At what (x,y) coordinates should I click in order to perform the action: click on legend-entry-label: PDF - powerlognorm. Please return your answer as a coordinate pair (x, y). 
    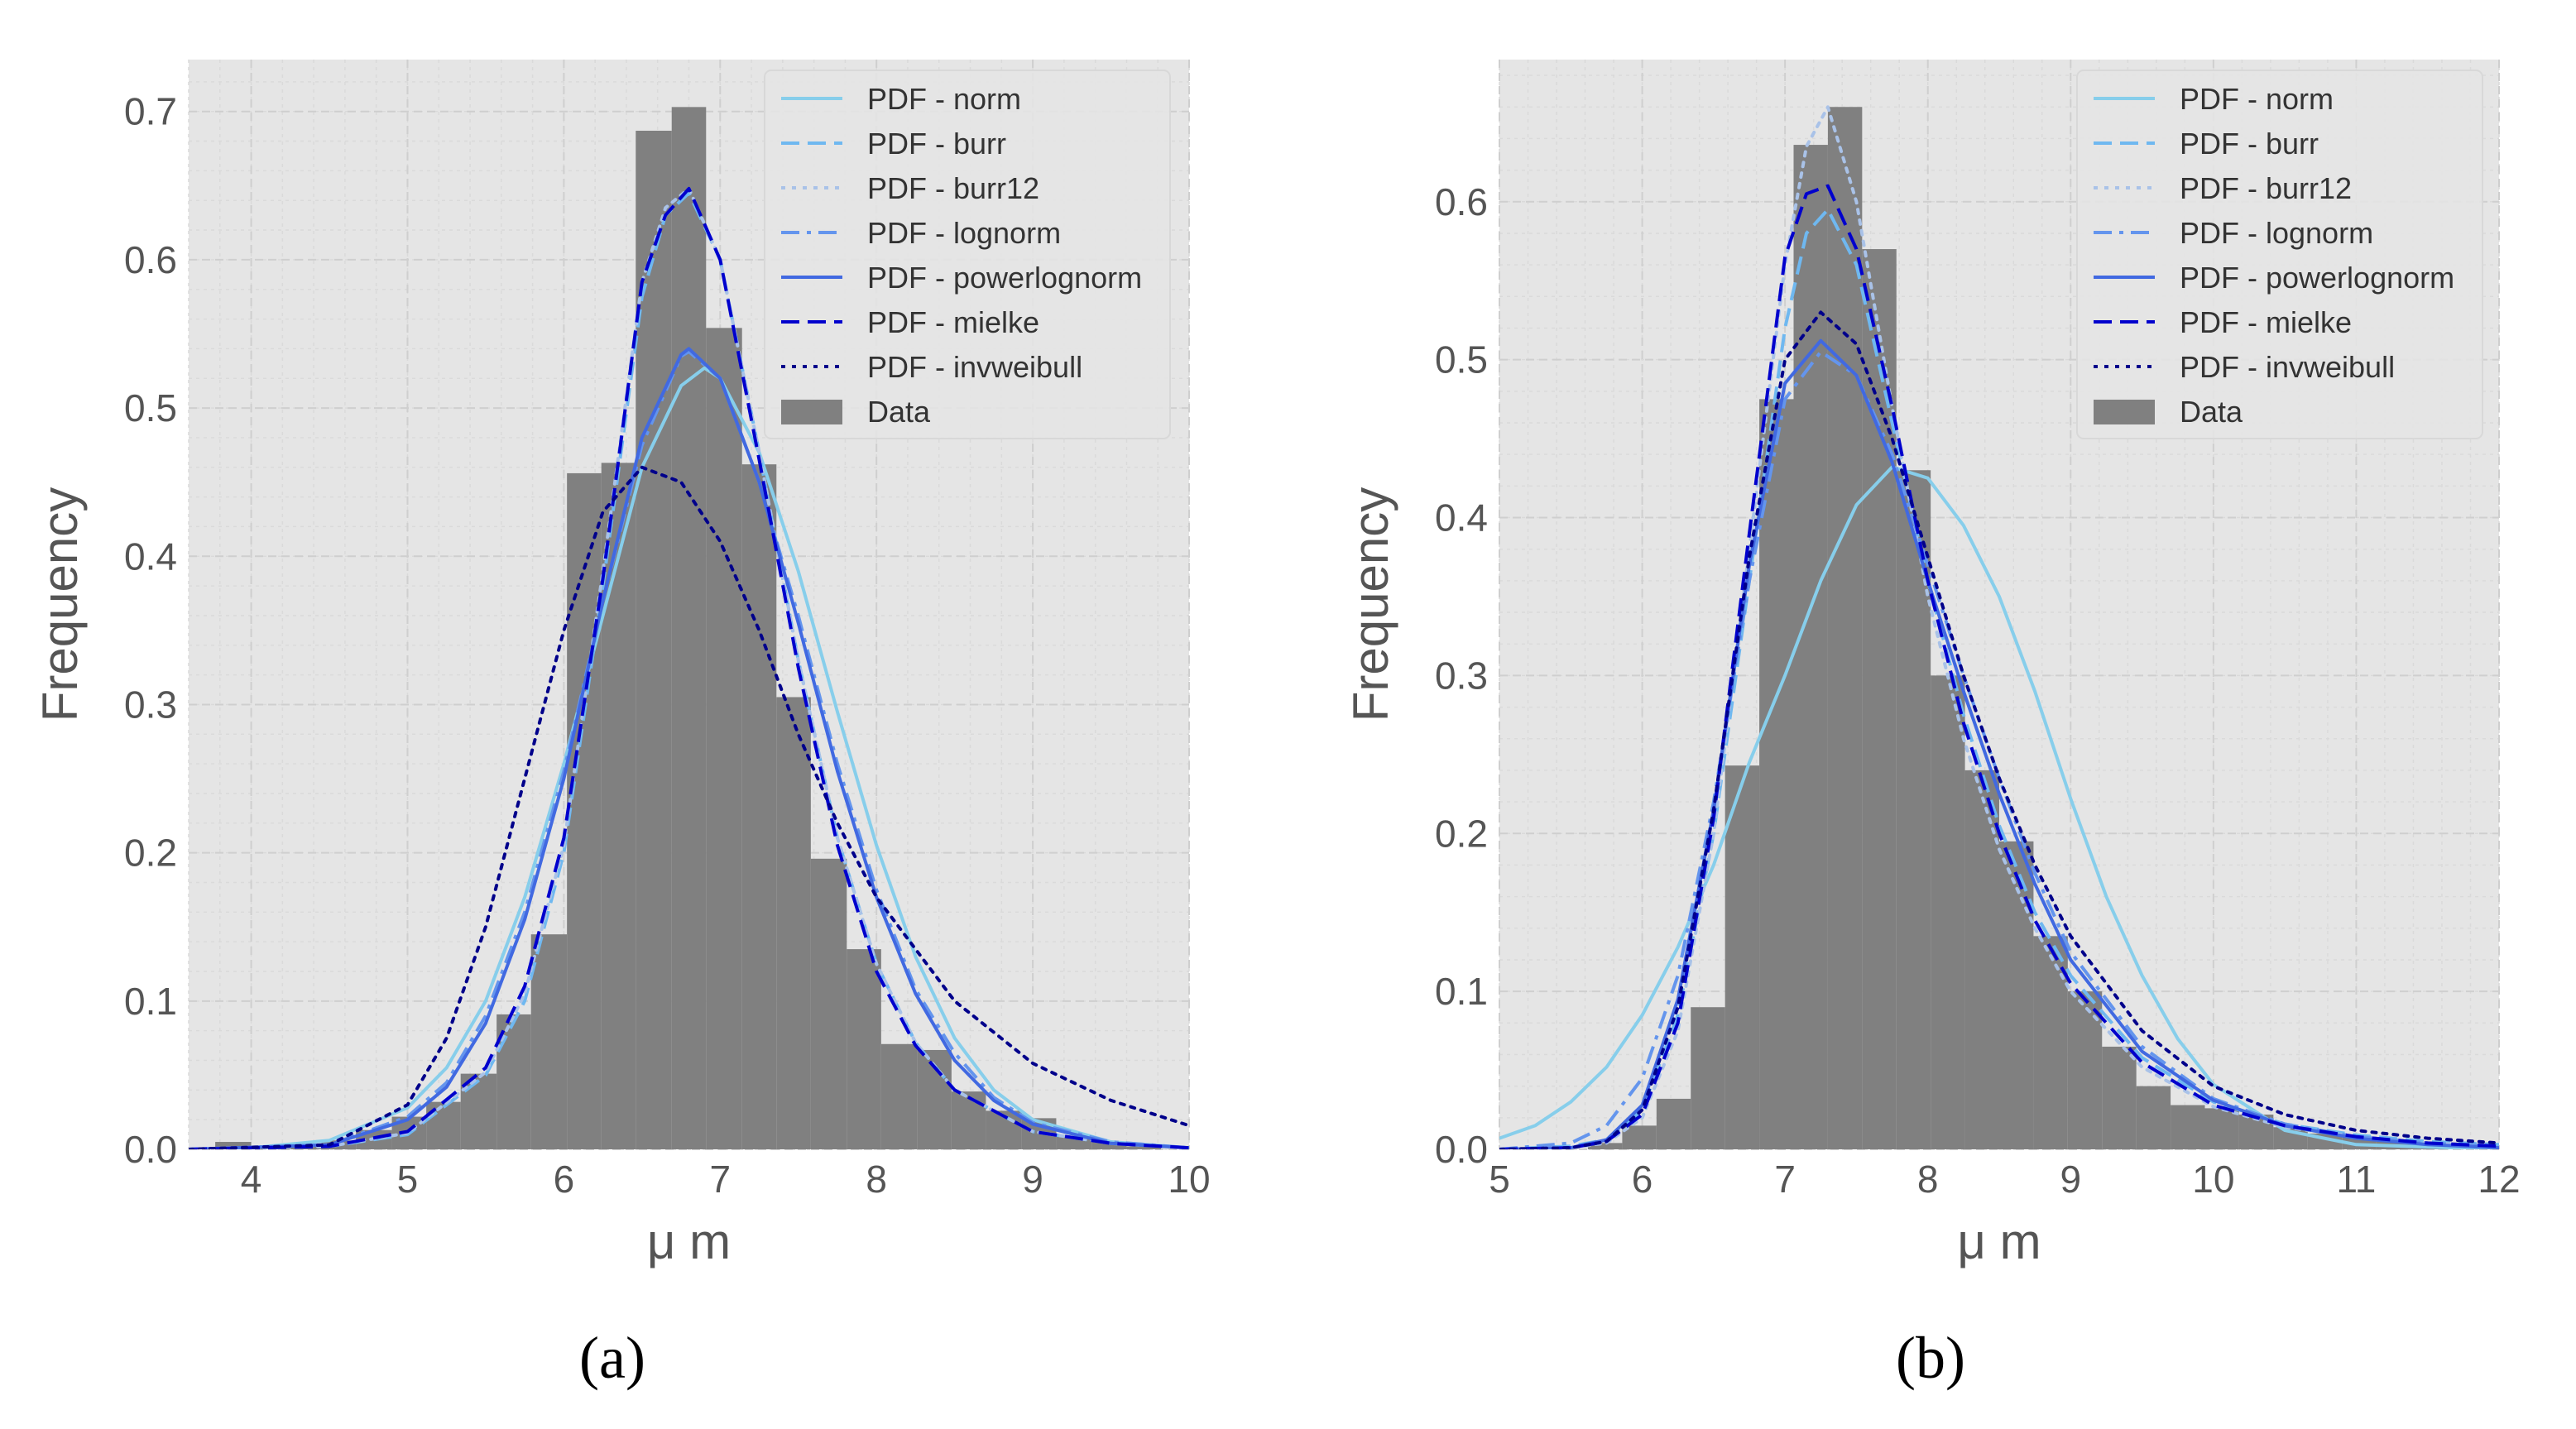
    Looking at the image, I should click on (2317, 278).